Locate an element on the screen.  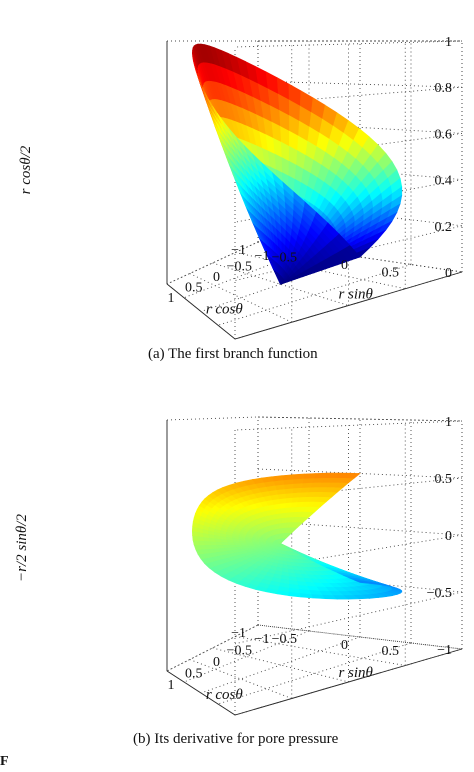
footer-text: F is located at coordinates (4, 761).